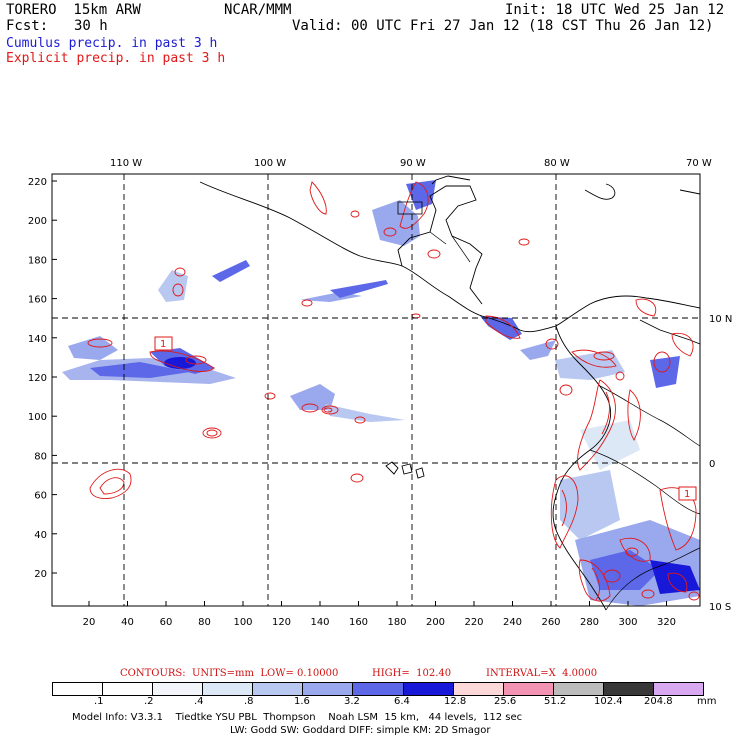 This screenshot has height=740, width=740. What do you see at coordinates (37, 300) in the screenshot?
I see `y-tick-label: 160` at bounding box center [37, 300].